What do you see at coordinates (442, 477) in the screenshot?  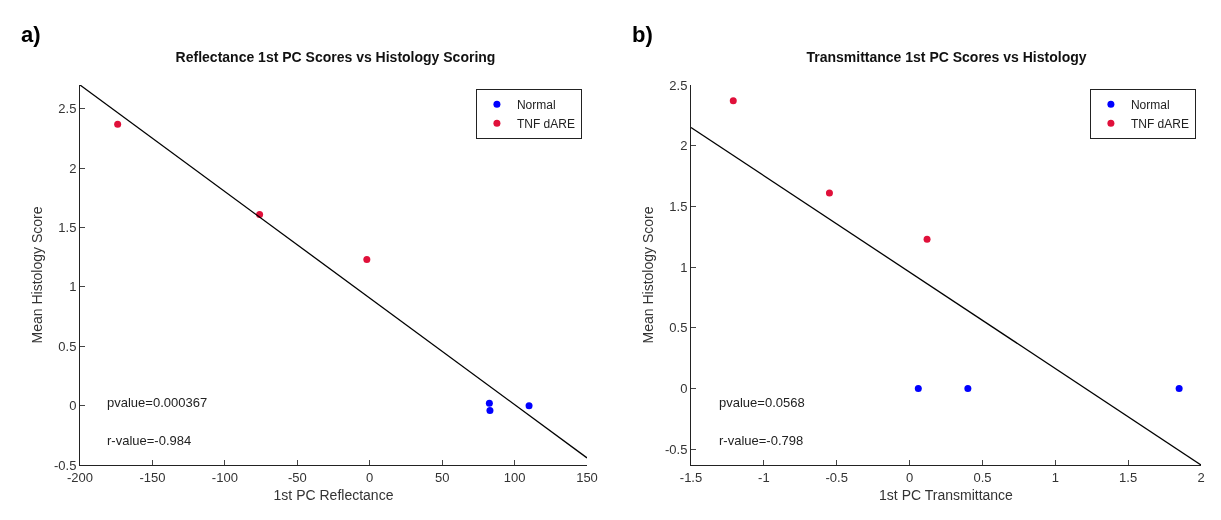 I see `x-tick-label: 50` at bounding box center [442, 477].